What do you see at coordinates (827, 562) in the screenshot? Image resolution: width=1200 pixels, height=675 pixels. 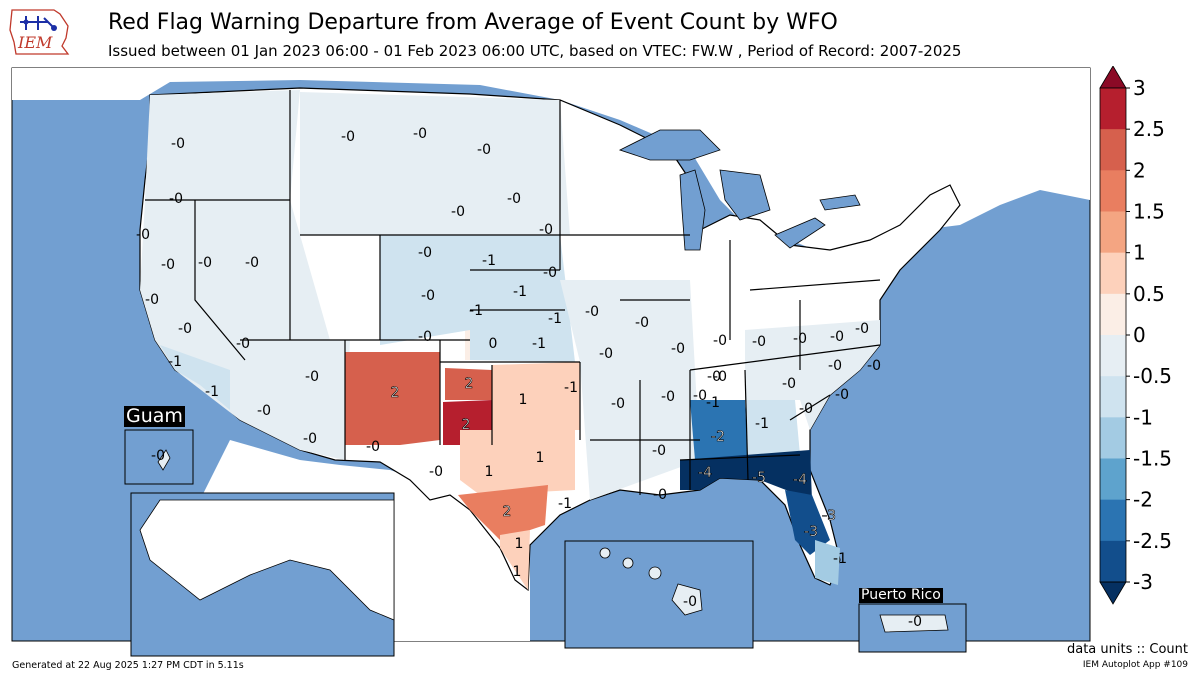 I see `wfo-region-mfl` at bounding box center [827, 562].